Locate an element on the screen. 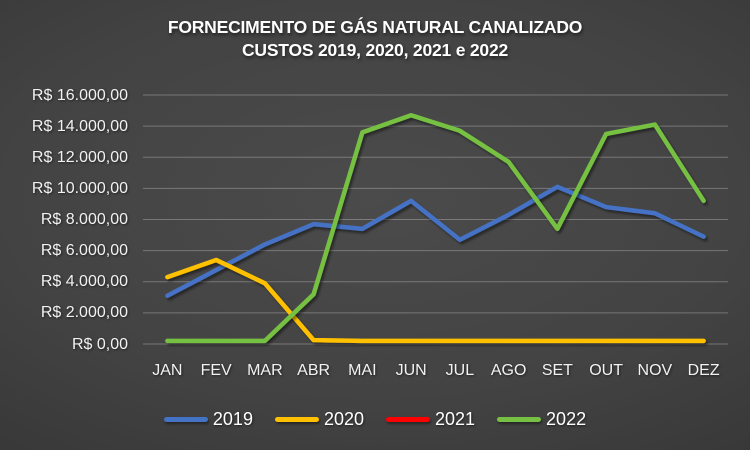 This screenshot has width=750, height=450. x-tick-label-DEZ: DEZ is located at coordinates (703, 370).